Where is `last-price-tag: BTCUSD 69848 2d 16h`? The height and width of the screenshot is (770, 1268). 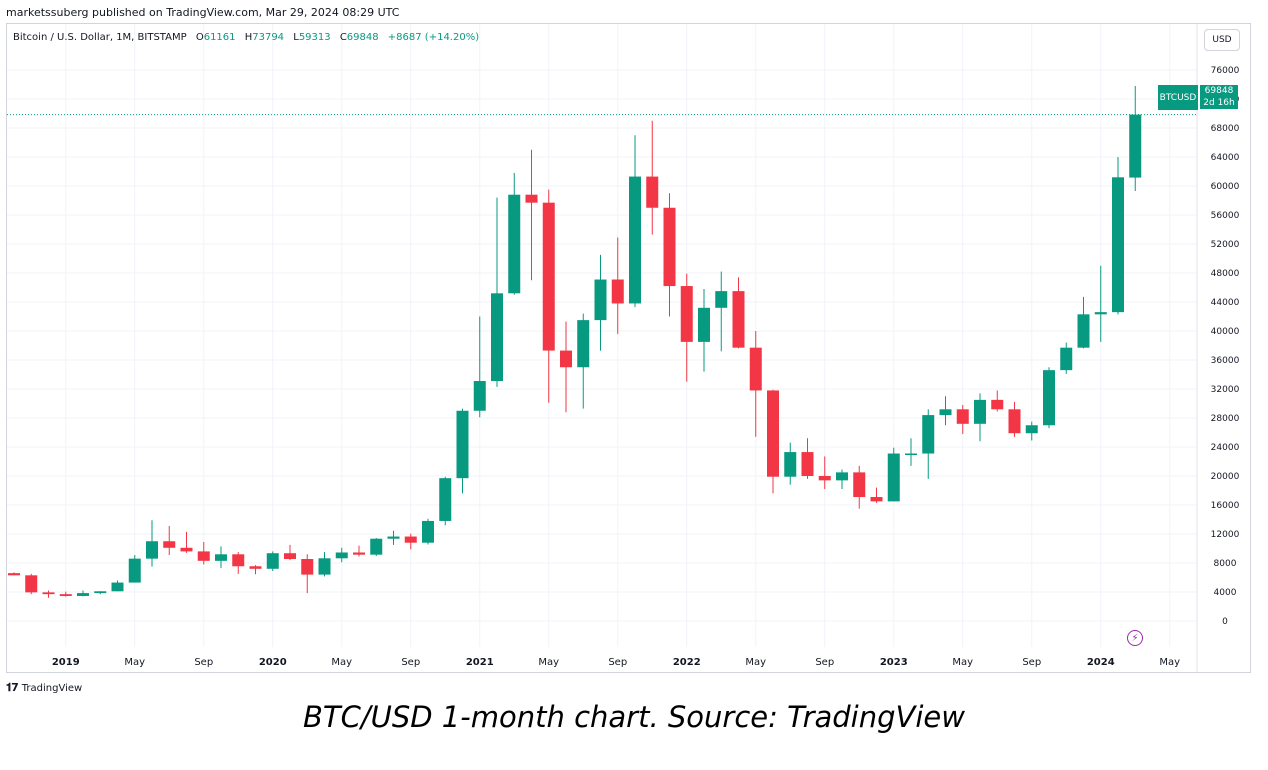 last-price-tag: BTCUSD 69848 2d 16h is located at coordinates (1198, 97).